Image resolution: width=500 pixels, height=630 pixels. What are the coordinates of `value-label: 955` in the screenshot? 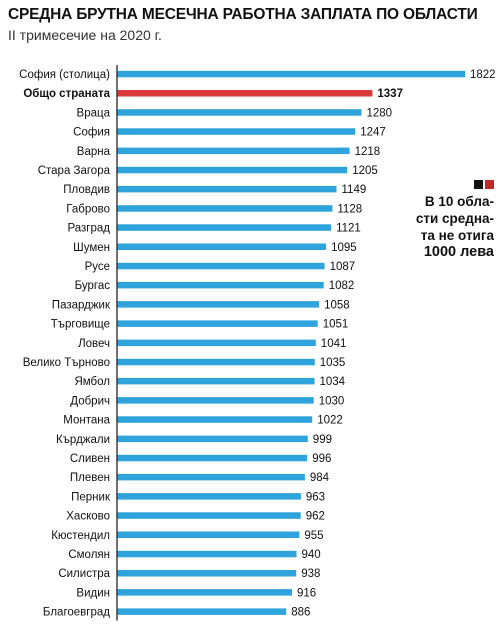 It's located at (313, 536).